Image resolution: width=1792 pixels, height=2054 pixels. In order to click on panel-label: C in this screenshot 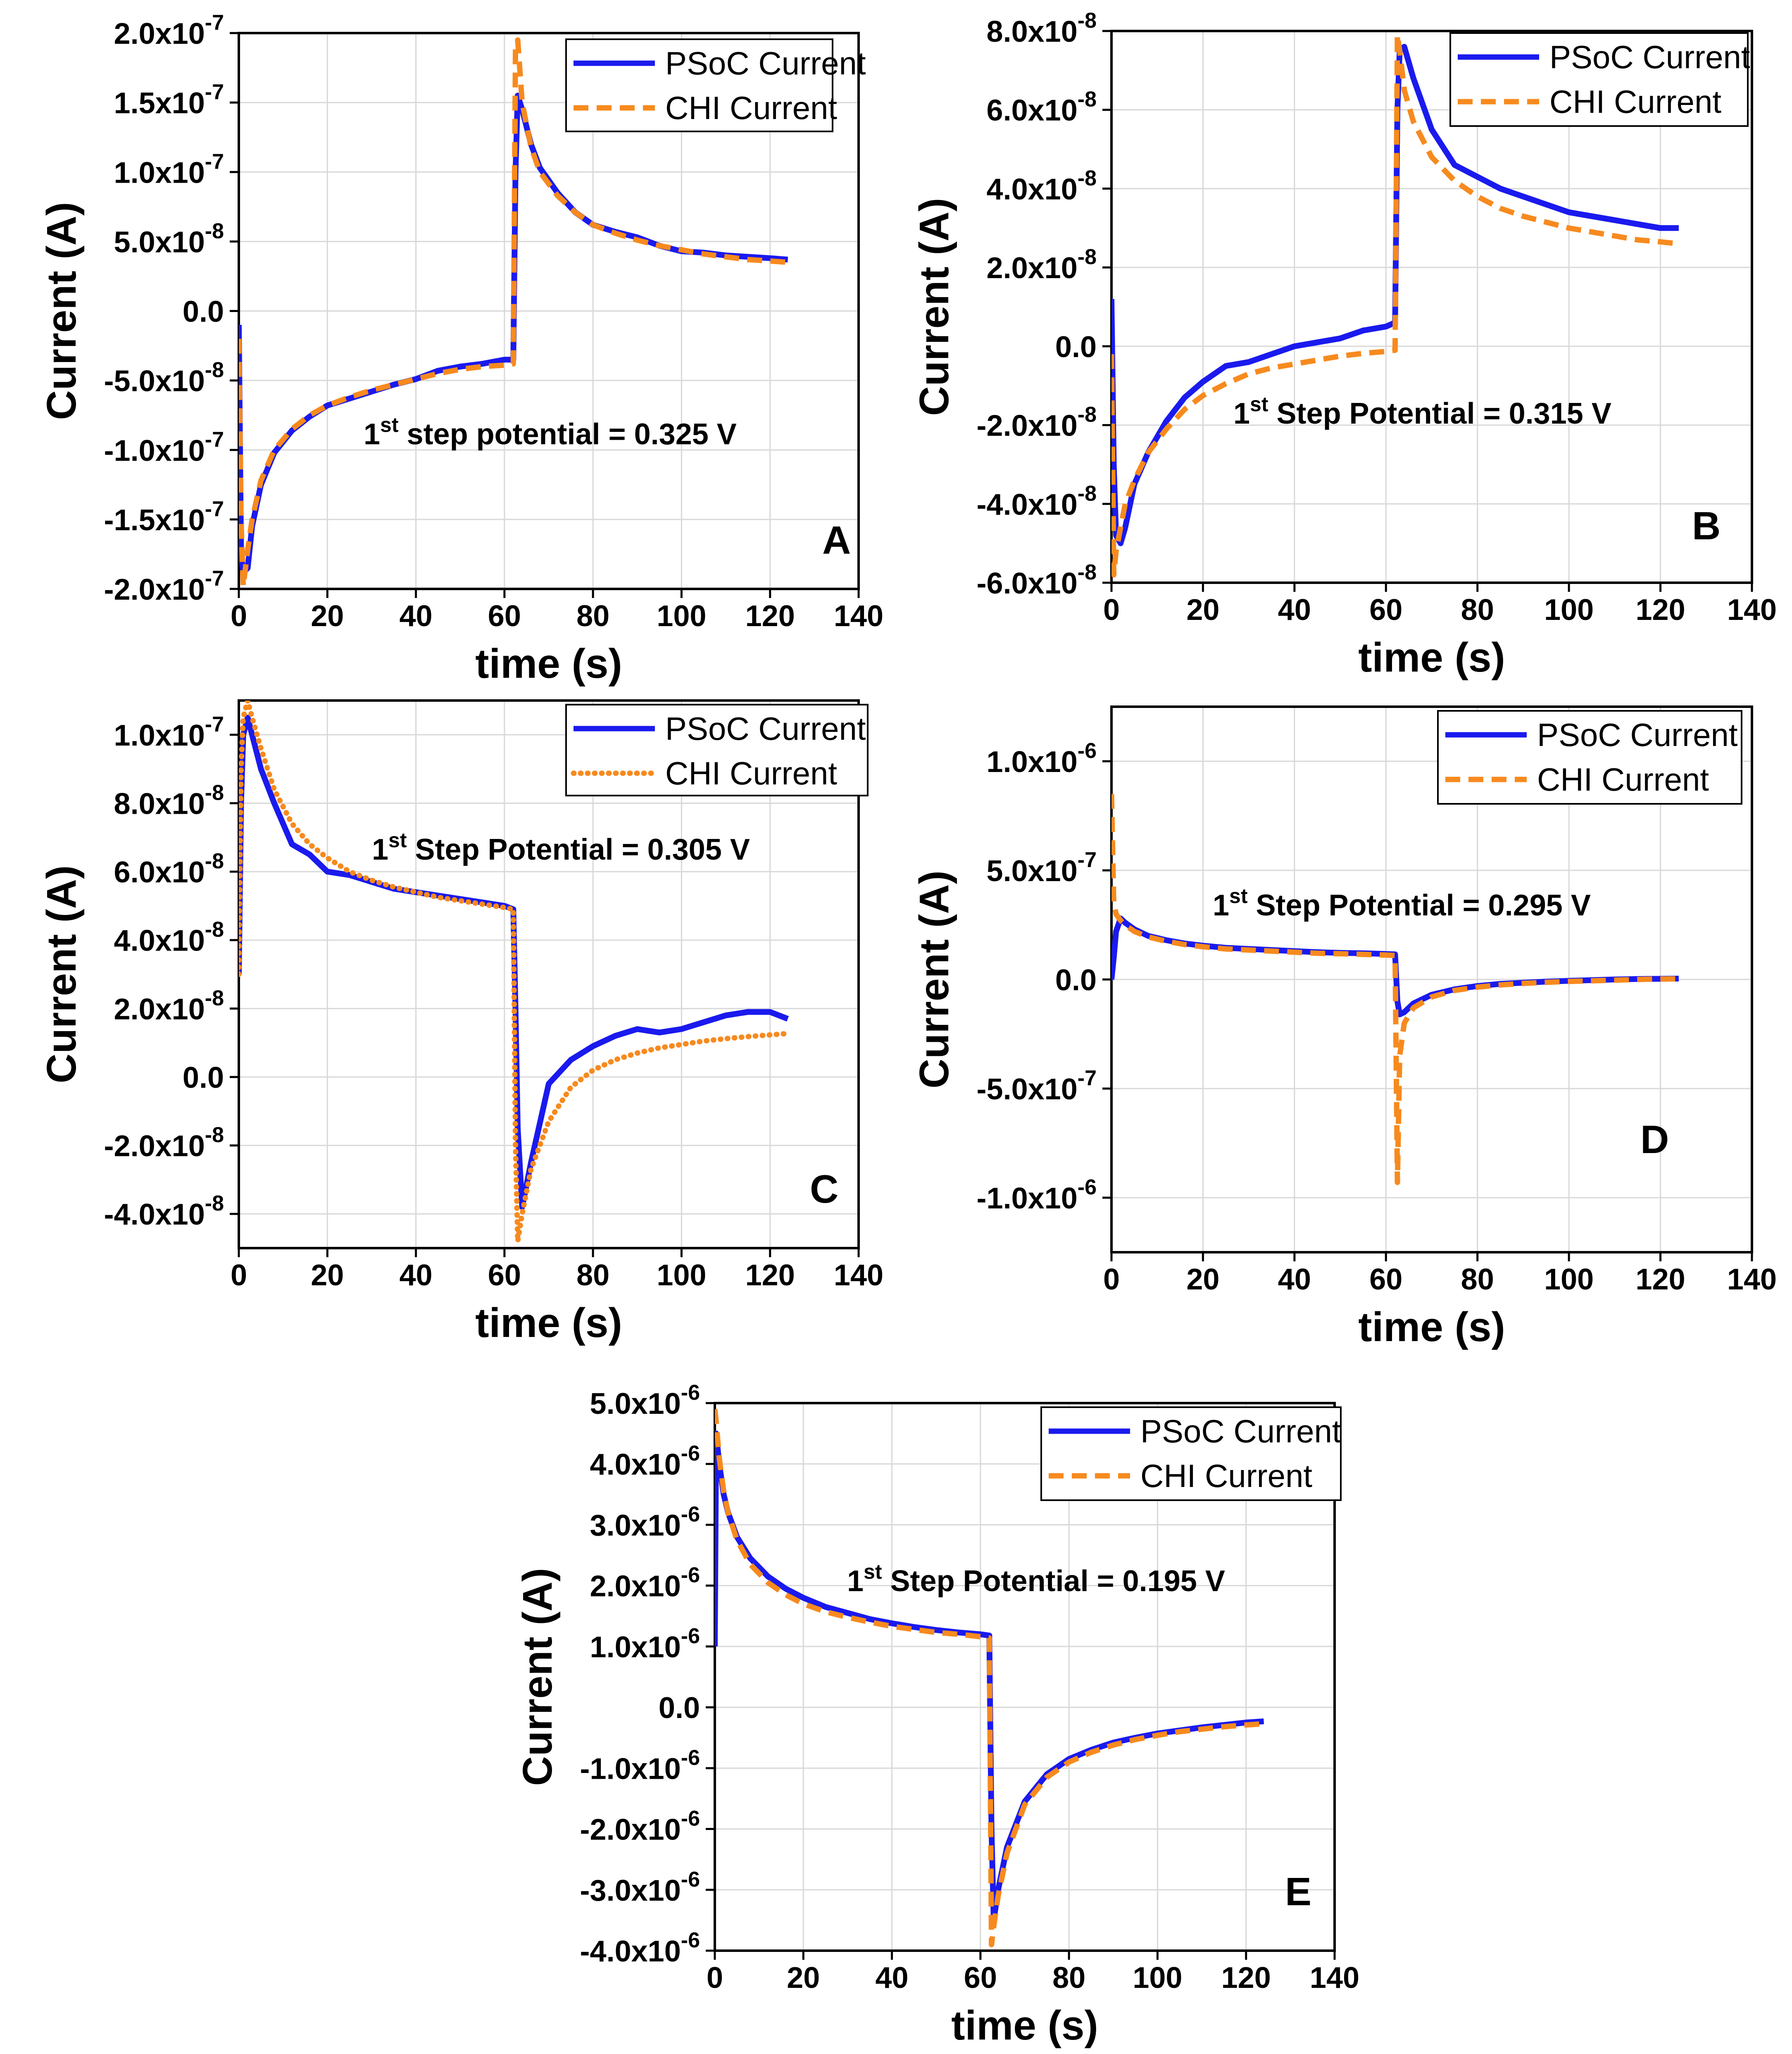, I will do `click(824, 1189)`.